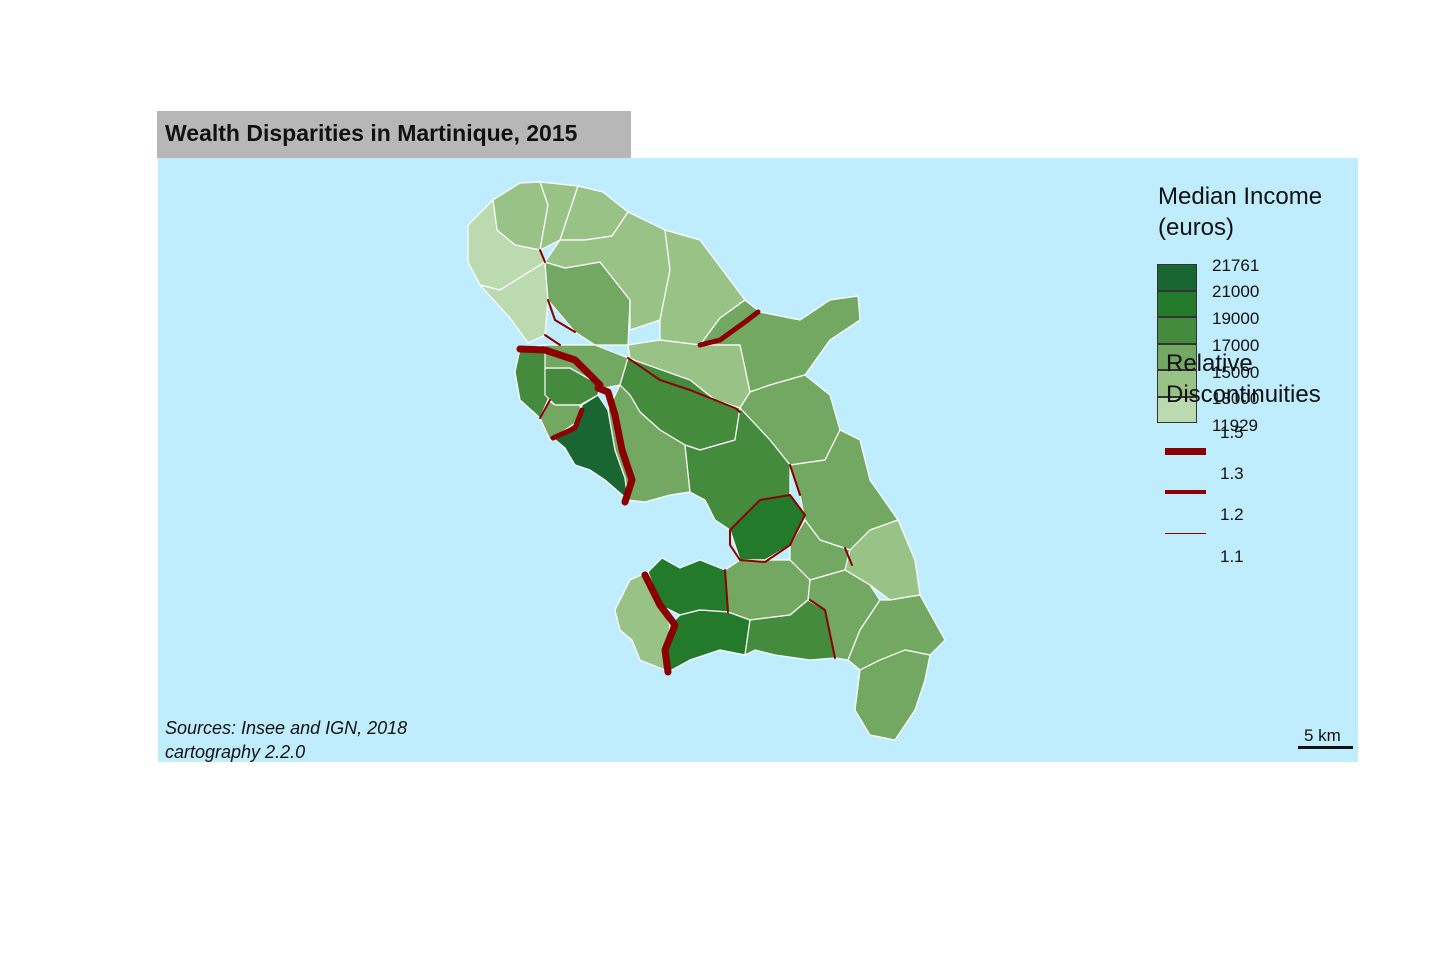 The height and width of the screenshot is (960, 1440). I want to click on disc-line-b, so click(561, 316).